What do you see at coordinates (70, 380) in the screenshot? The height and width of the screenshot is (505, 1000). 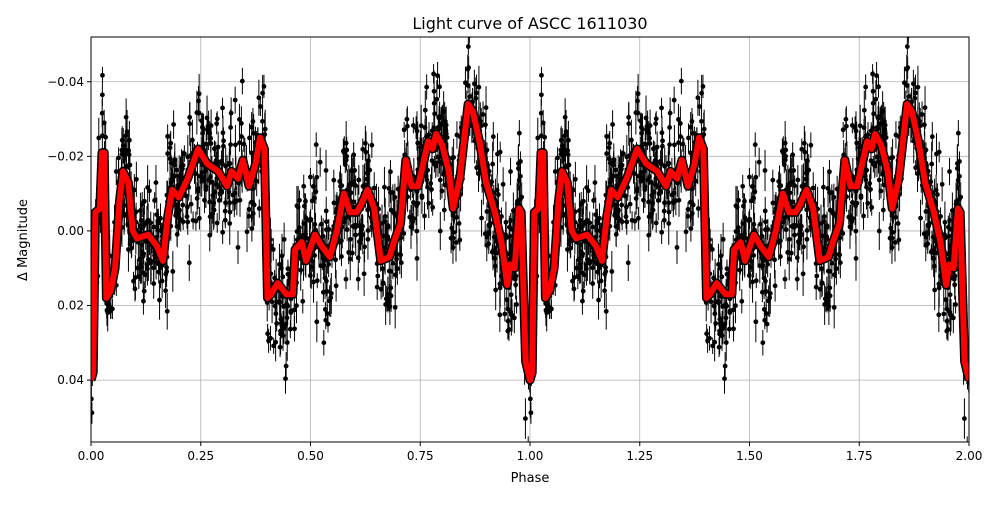 I see `y-tick-label: 0.04` at bounding box center [70, 380].